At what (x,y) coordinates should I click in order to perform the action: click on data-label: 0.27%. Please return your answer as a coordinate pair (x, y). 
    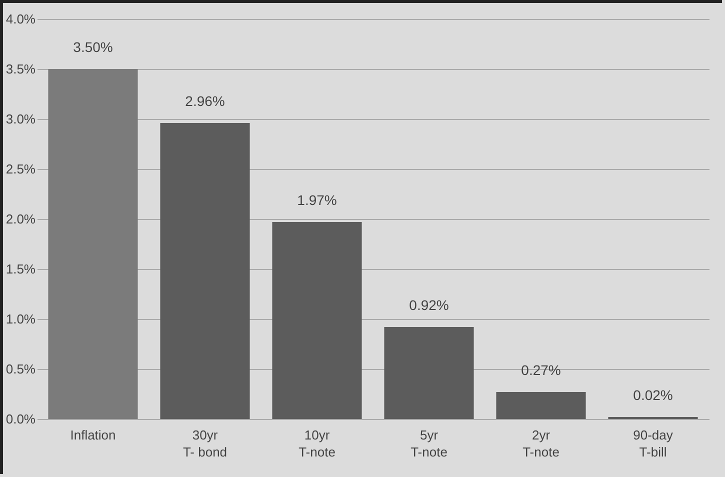
    Looking at the image, I should click on (541, 370).